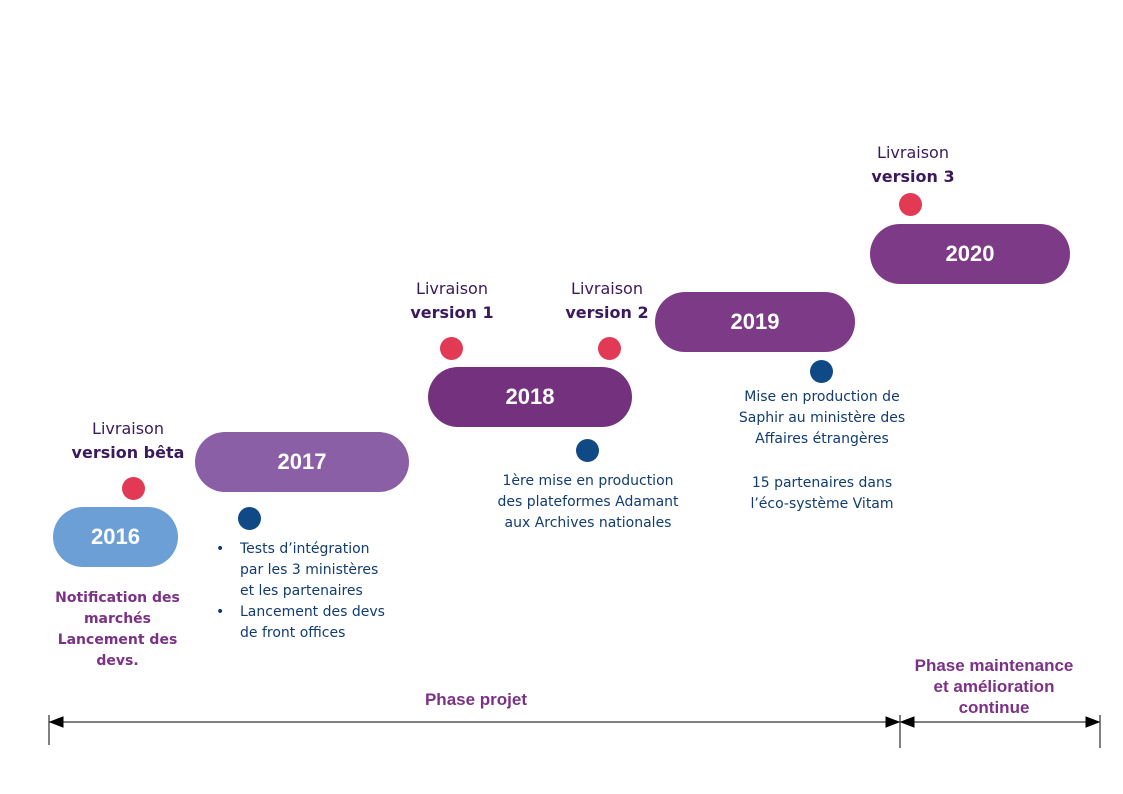 The width and height of the screenshot is (1123, 794). What do you see at coordinates (588, 481) in the screenshot?
I see `note-line: 1ère mise en production` at bounding box center [588, 481].